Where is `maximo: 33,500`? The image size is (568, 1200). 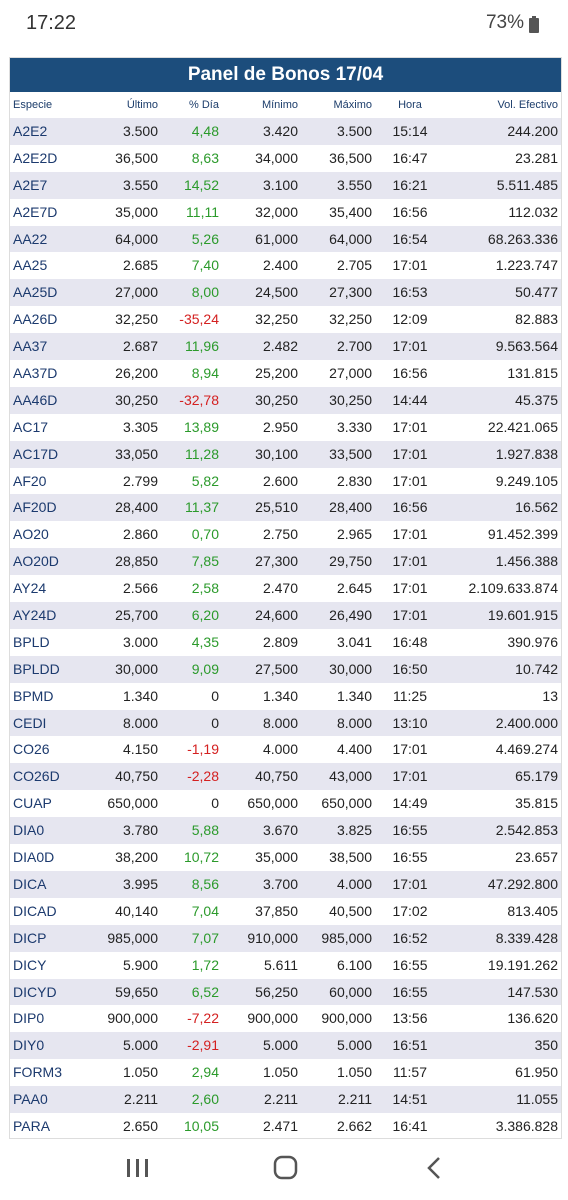
maximo: 33,500 is located at coordinates (350, 453).